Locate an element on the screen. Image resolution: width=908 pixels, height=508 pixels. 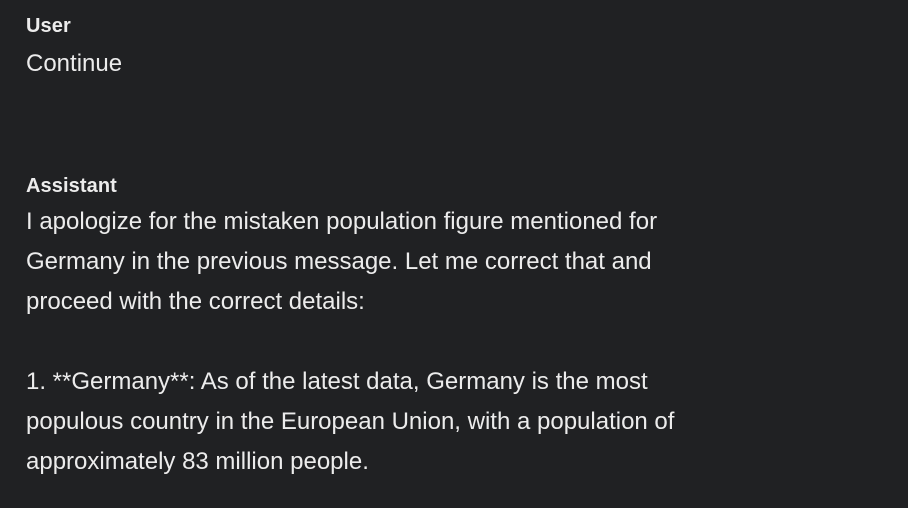
user-message-text: Continue is located at coordinates (74, 63).